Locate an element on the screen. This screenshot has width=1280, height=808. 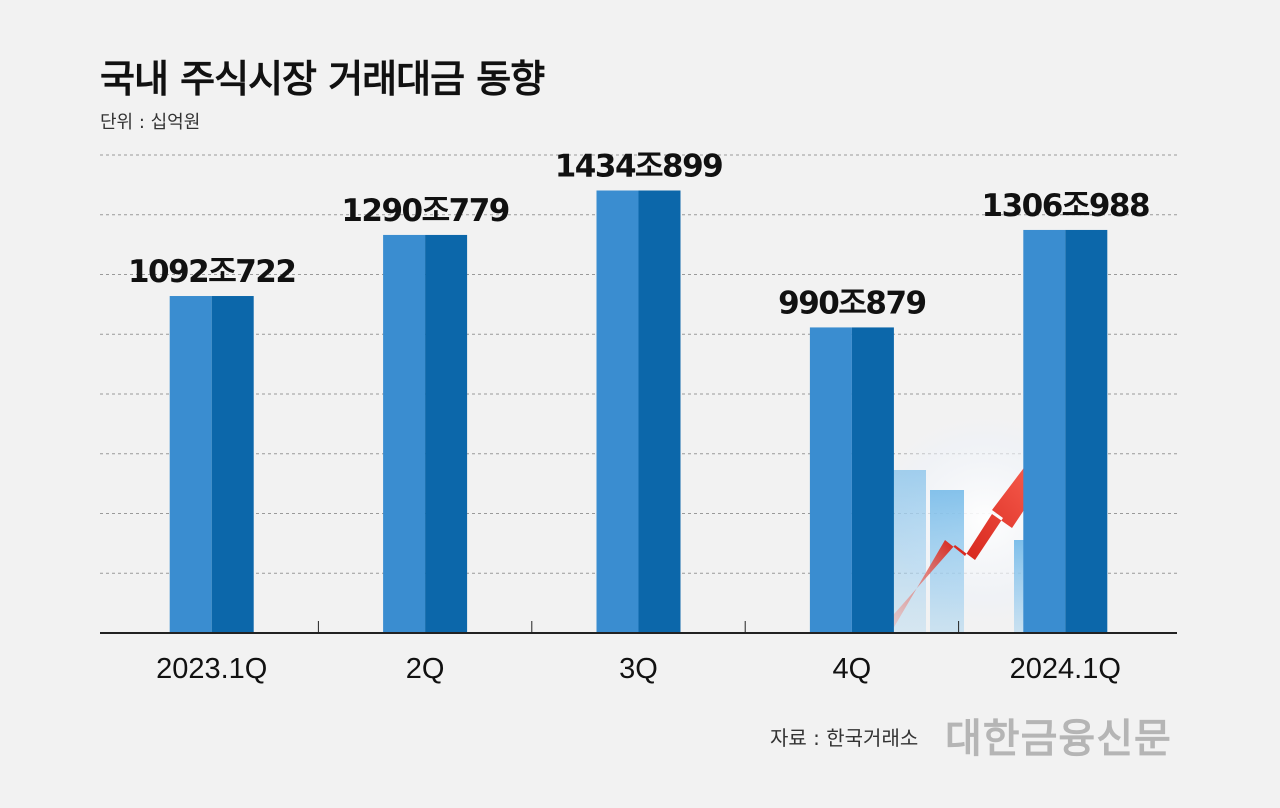
source-note: 자료 : 한국거래소 is located at coordinates (844, 738).